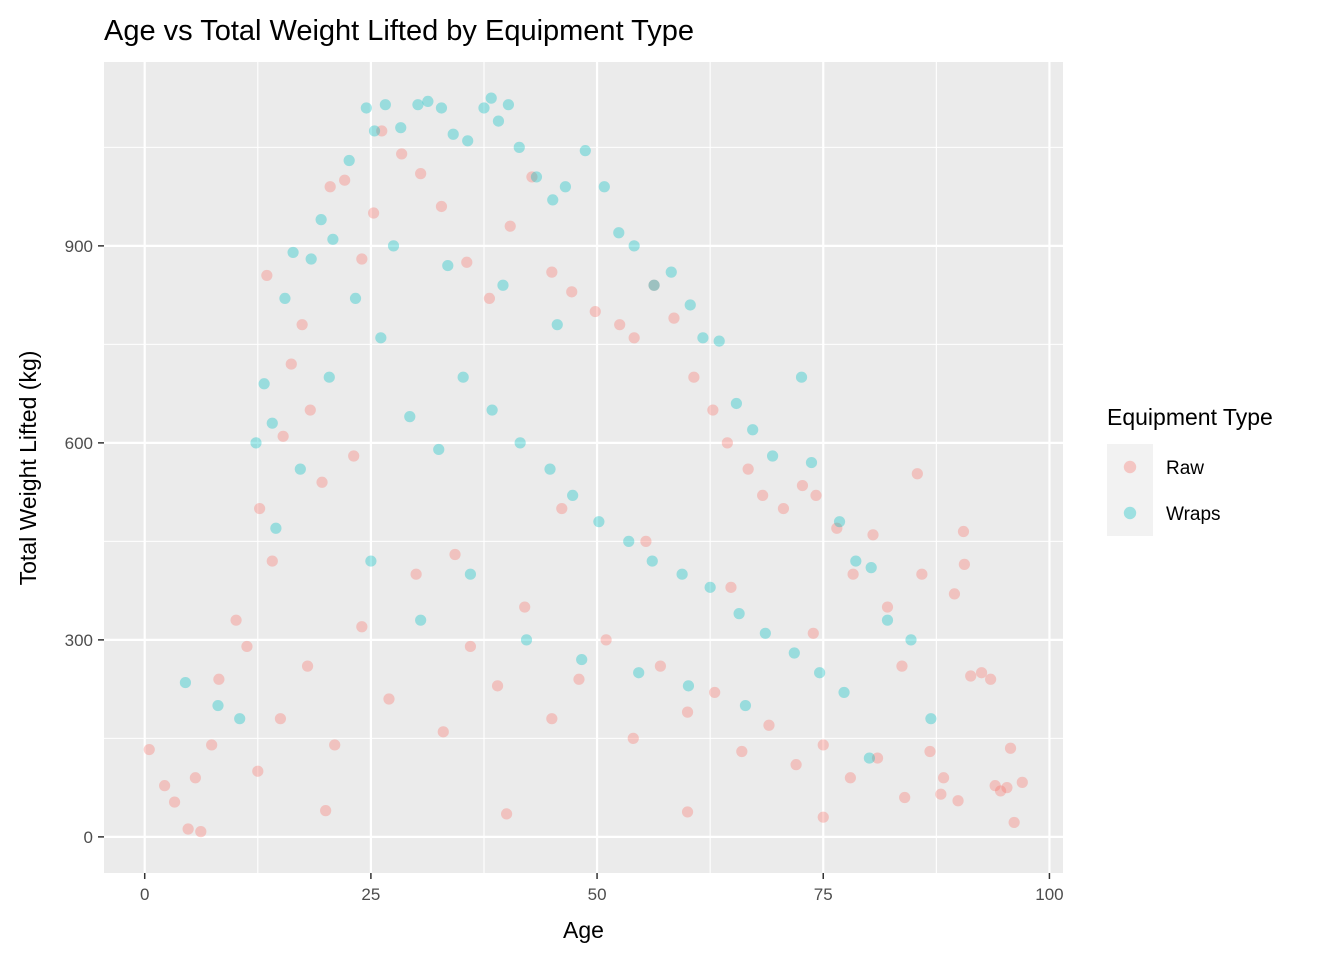 The width and height of the screenshot is (1344, 960). What do you see at coordinates (28, 468) in the screenshot?
I see `y-axis-title: Total Weight Lifted (kg)` at bounding box center [28, 468].